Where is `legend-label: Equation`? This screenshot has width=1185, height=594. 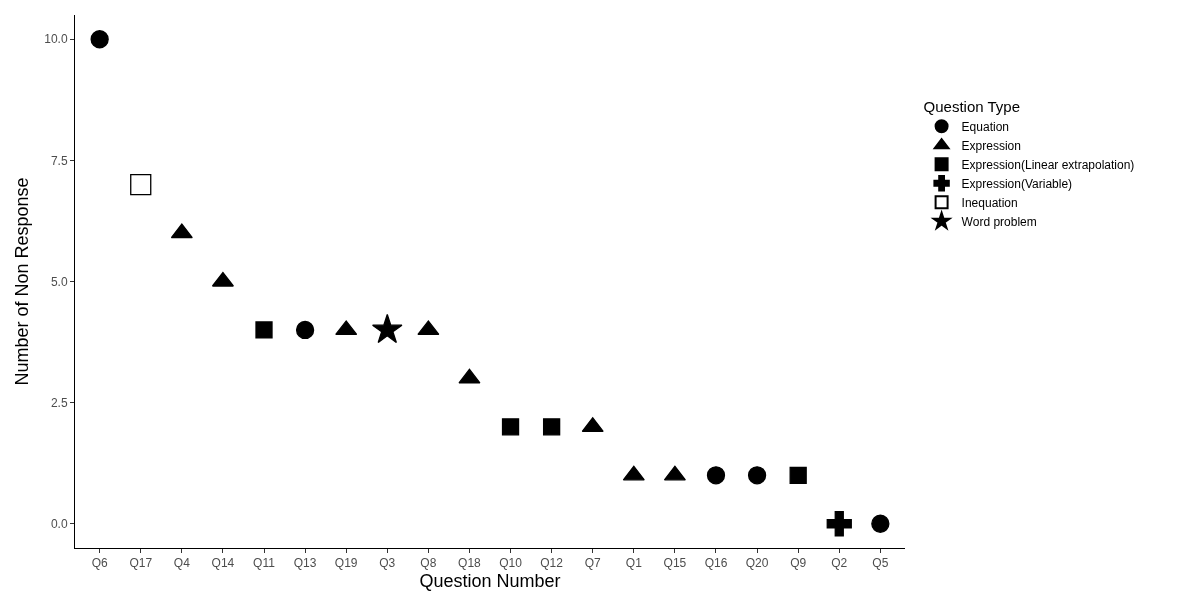 legend-label: Equation is located at coordinates (985, 126).